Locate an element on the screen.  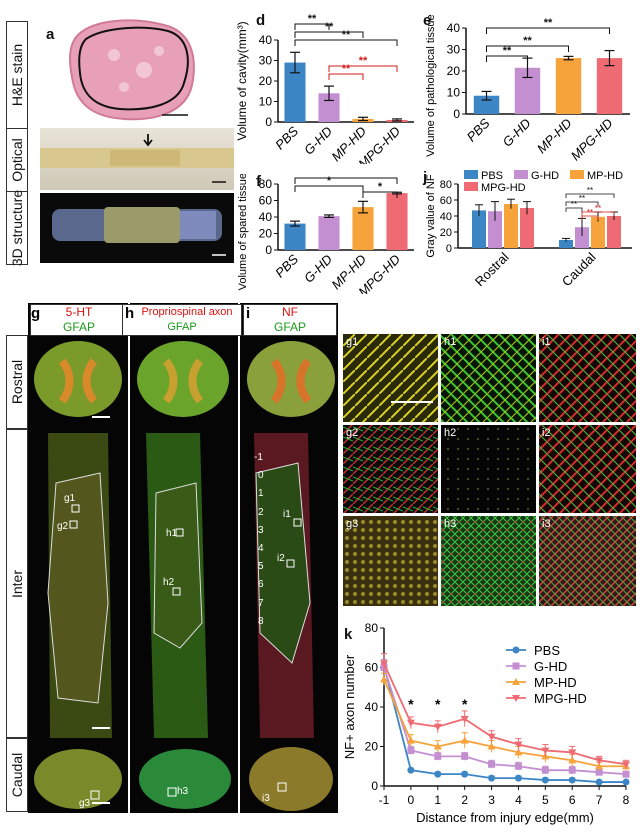
distance-mark: 5 is located at coordinates (261, 567).